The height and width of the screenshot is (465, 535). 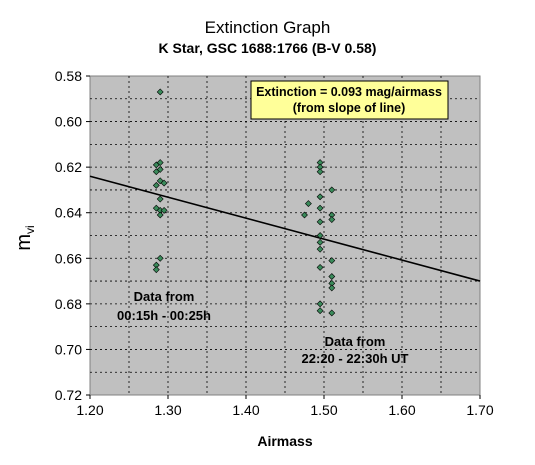 I want to click on y-tick-label: 0.72, so click(x=68, y=395).